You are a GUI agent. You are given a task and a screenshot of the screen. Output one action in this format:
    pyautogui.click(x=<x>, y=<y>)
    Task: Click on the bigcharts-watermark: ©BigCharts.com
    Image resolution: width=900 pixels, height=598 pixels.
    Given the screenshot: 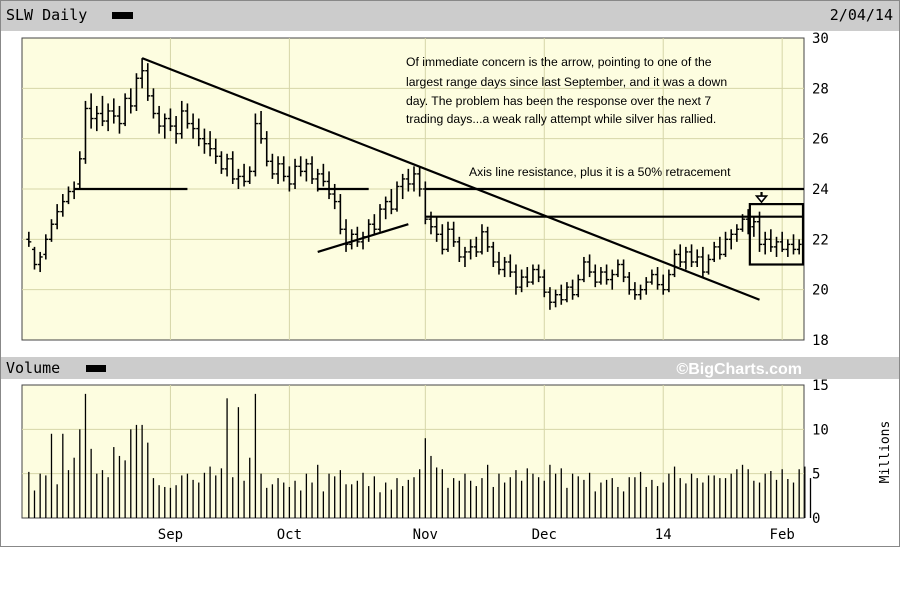 What is the action you would take?
    pyautogui.click(x=739, y=369)
    